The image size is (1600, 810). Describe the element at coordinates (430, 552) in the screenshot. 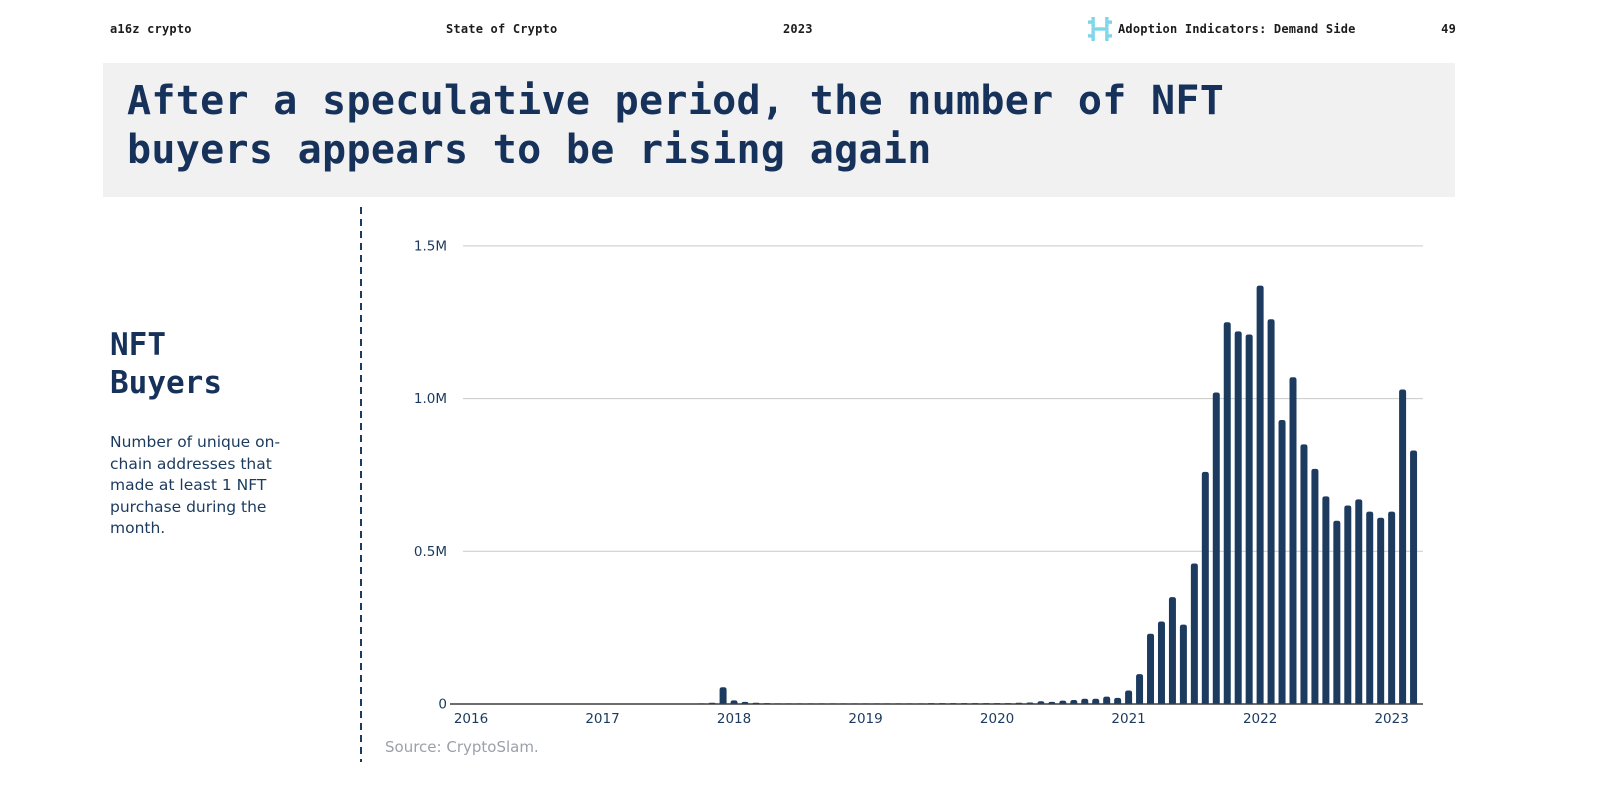

I see `y-tick-label: 0.5M` at that location.